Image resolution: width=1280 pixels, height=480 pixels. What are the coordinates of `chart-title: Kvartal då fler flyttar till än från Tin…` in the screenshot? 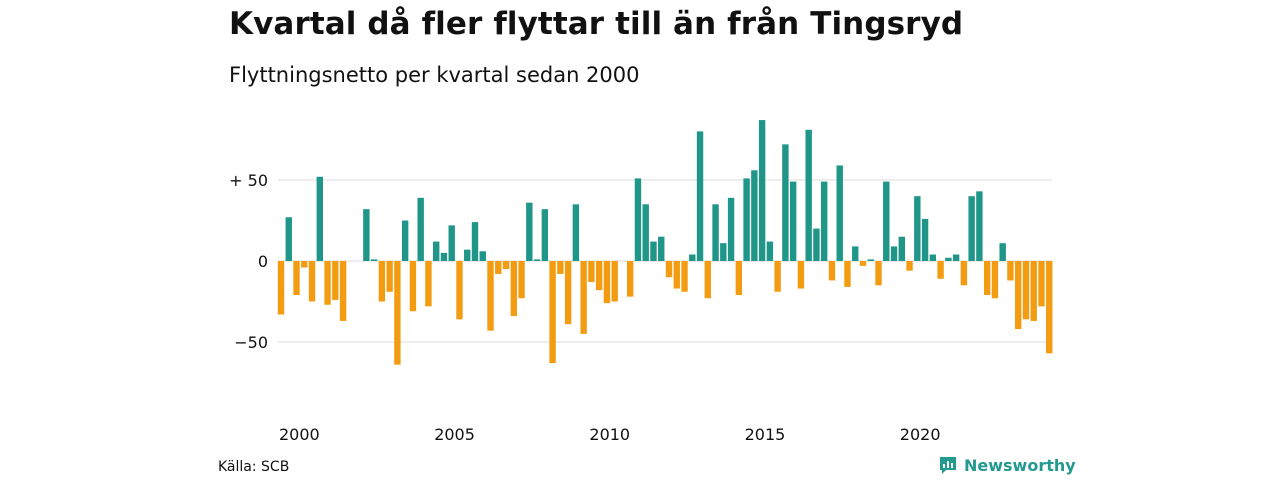 It's located at (596, 24).